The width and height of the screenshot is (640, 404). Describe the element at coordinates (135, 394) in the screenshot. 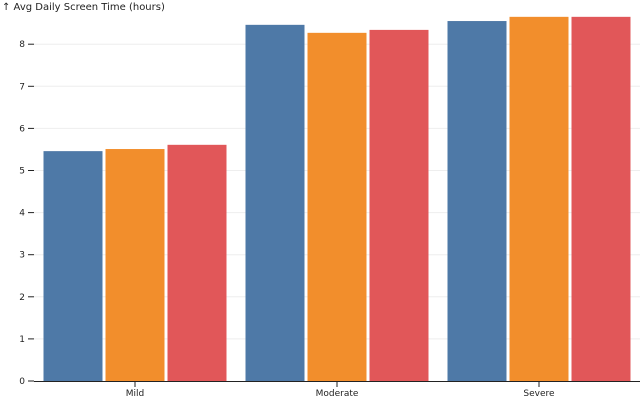

I see `x-tick-label: Mild` at that location.